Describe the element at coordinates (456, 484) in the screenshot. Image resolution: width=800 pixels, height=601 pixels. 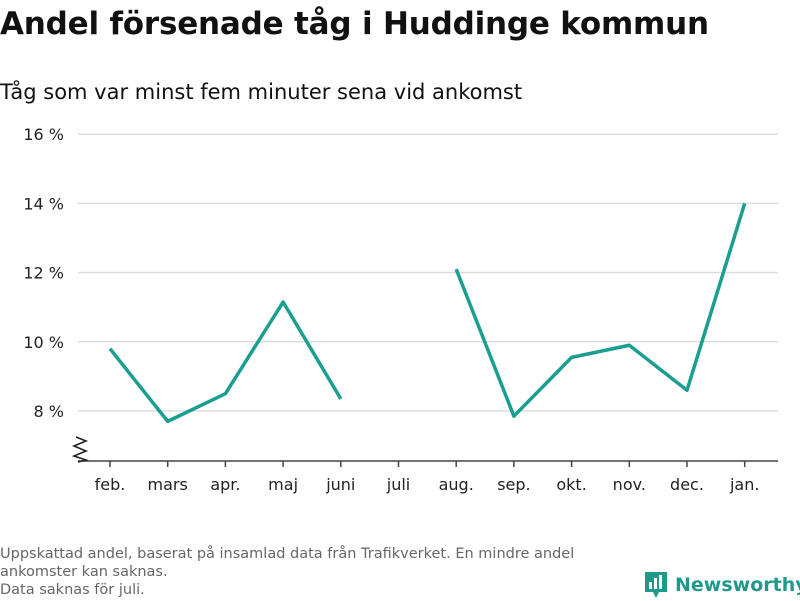
I see `x-tick-label: aug.` at that location.